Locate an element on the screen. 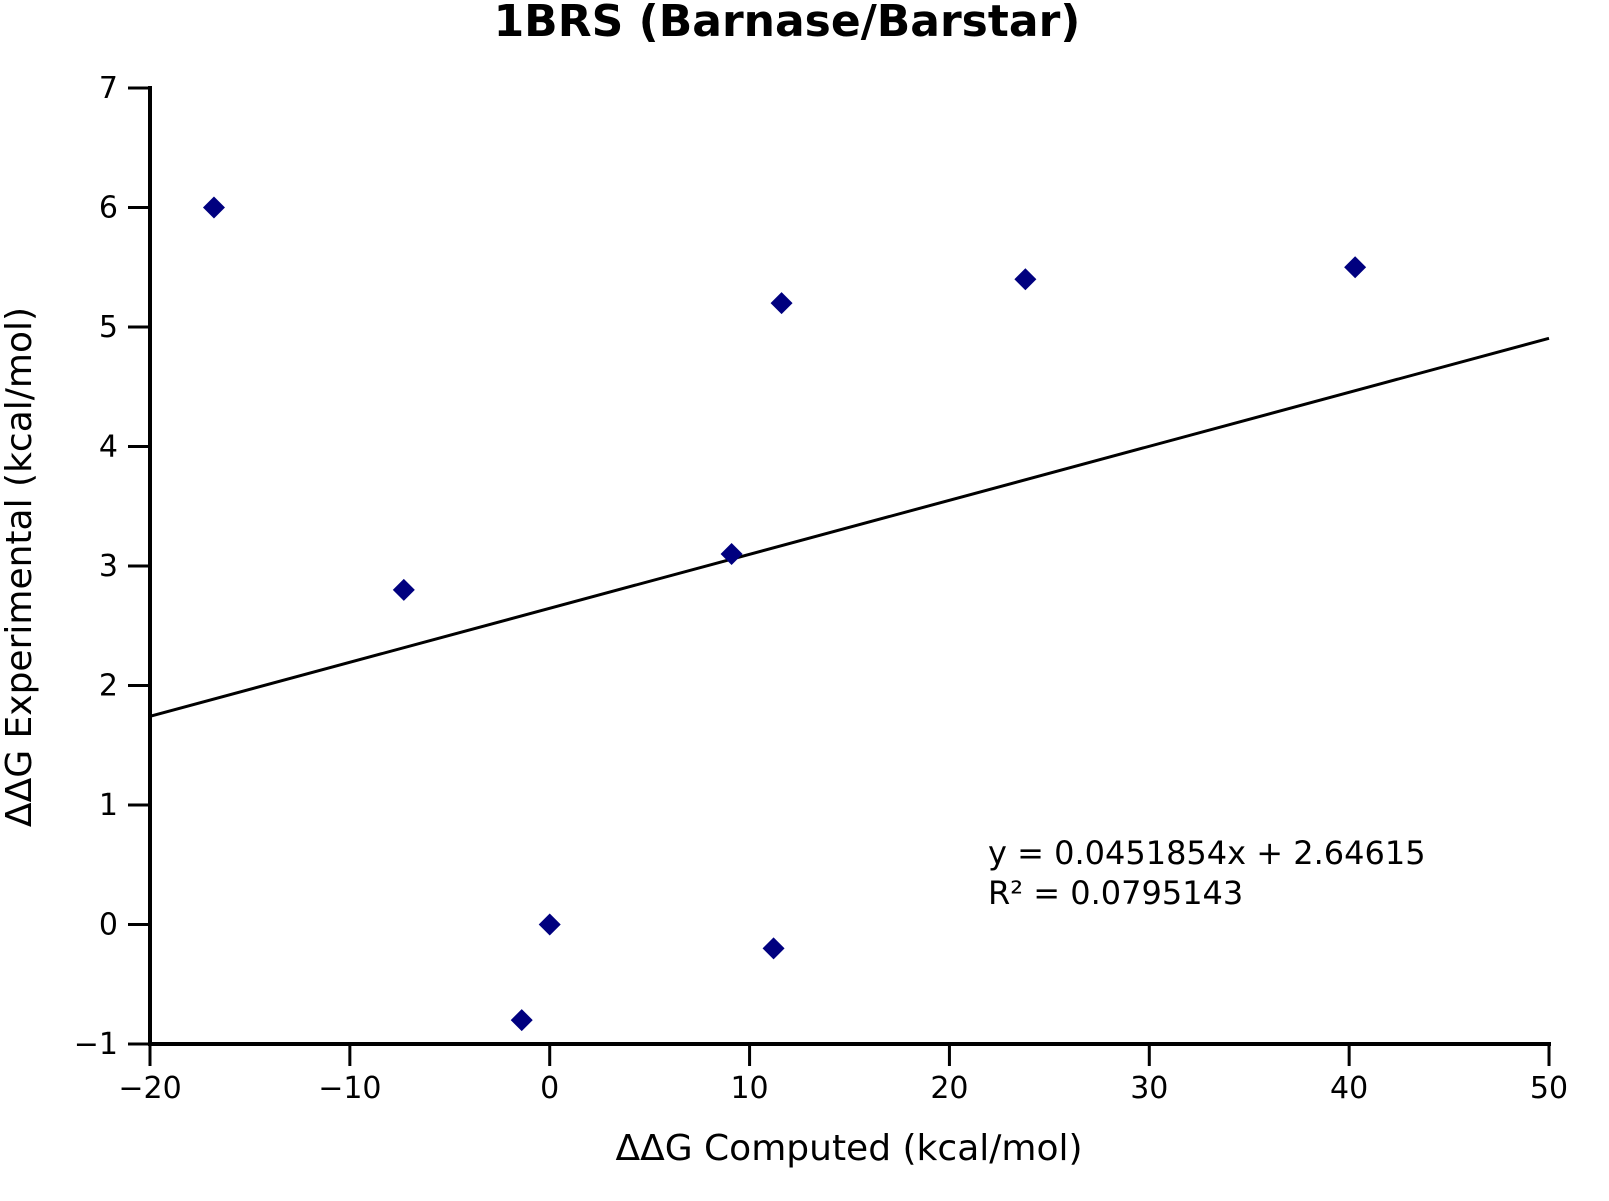 The width and height of the screenshot is (1609, 1201). y-tick-label: 5 is located at coordinates (108, 327).